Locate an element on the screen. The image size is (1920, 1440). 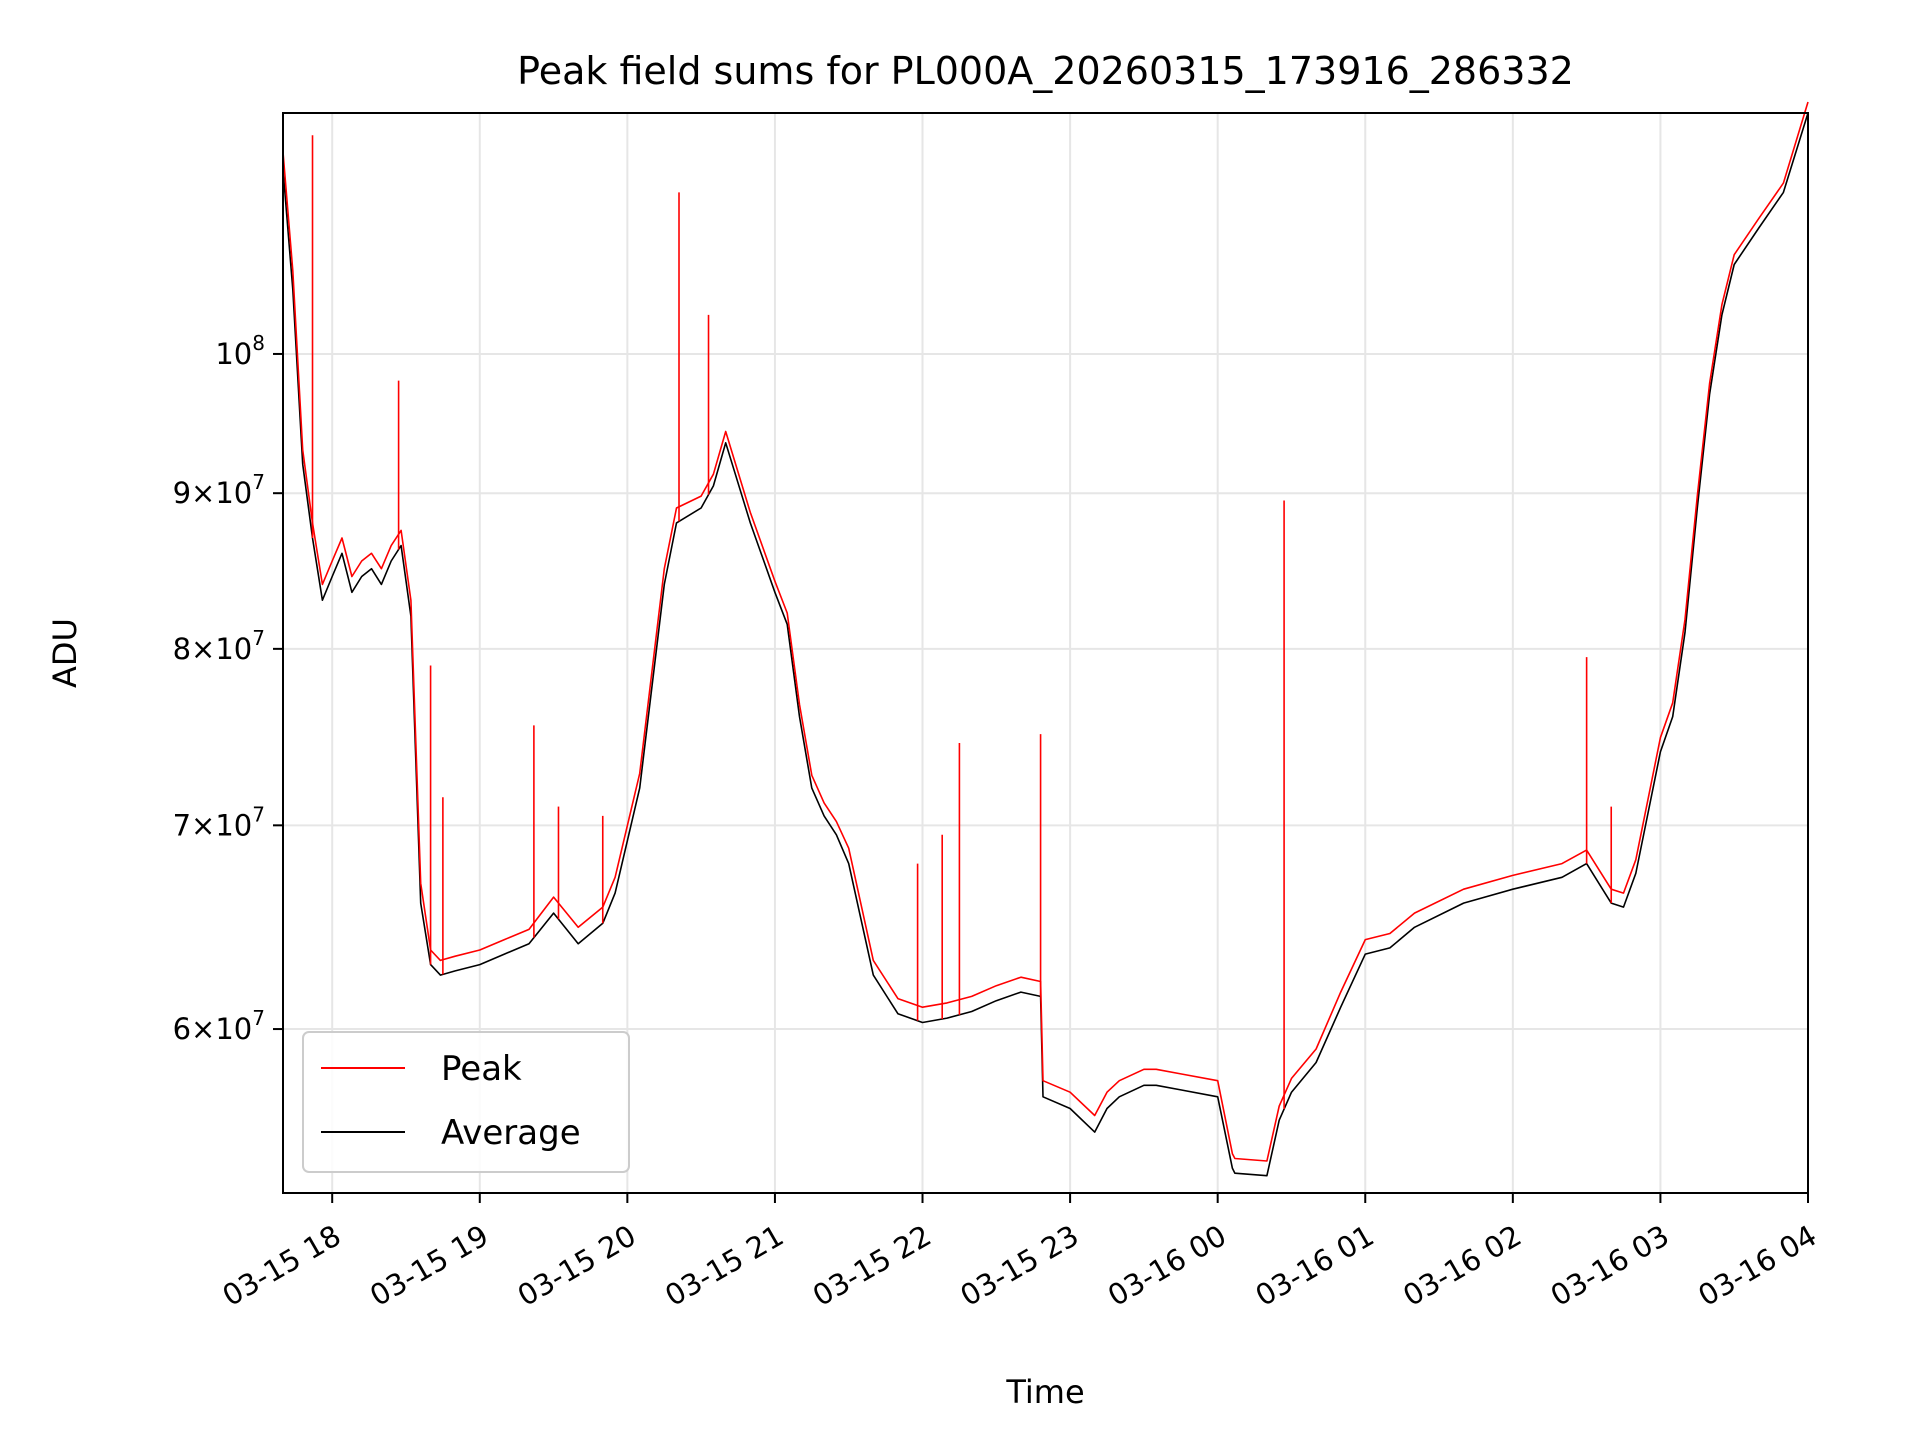
y-tick-label: 7×10⁷ is located at coordinates (219, 822).